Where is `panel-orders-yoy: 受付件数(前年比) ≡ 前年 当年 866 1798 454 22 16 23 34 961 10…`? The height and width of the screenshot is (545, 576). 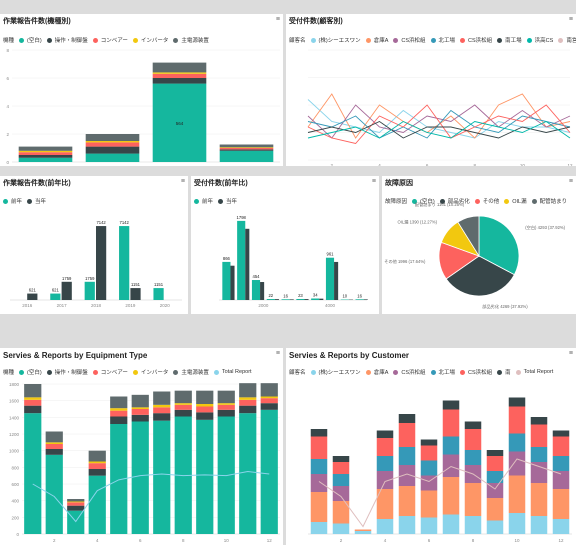 panel-orders-yoy: 受付件数(前年比) ≡ 前年 当年 866 1798 454 22 16 23 34 961 10… is located at coordinates (285, 245).